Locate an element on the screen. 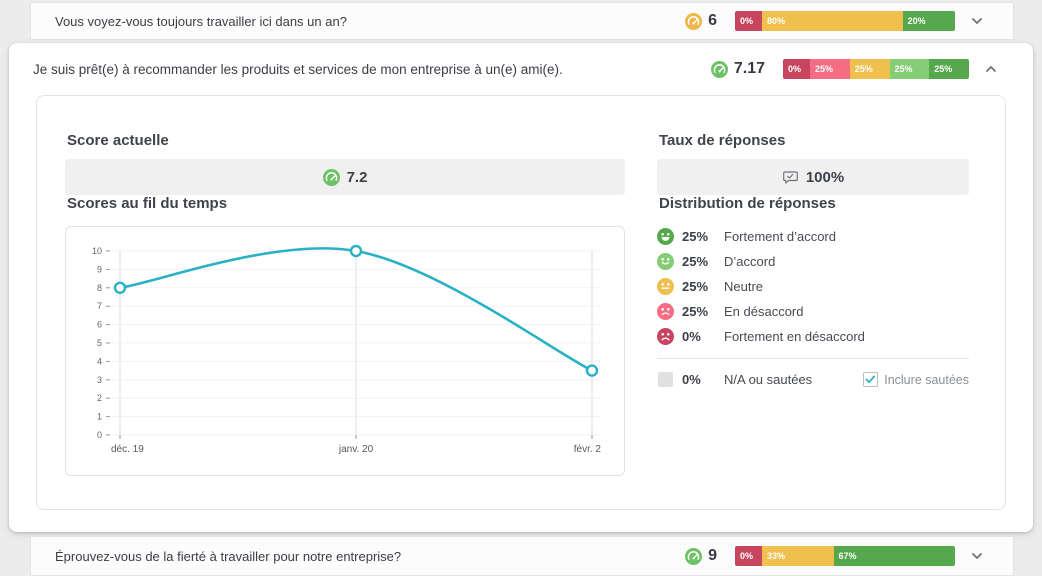 This screenshot has height=576, width=1042. score-badge: 7.17 is located at coordinates (737, 69).